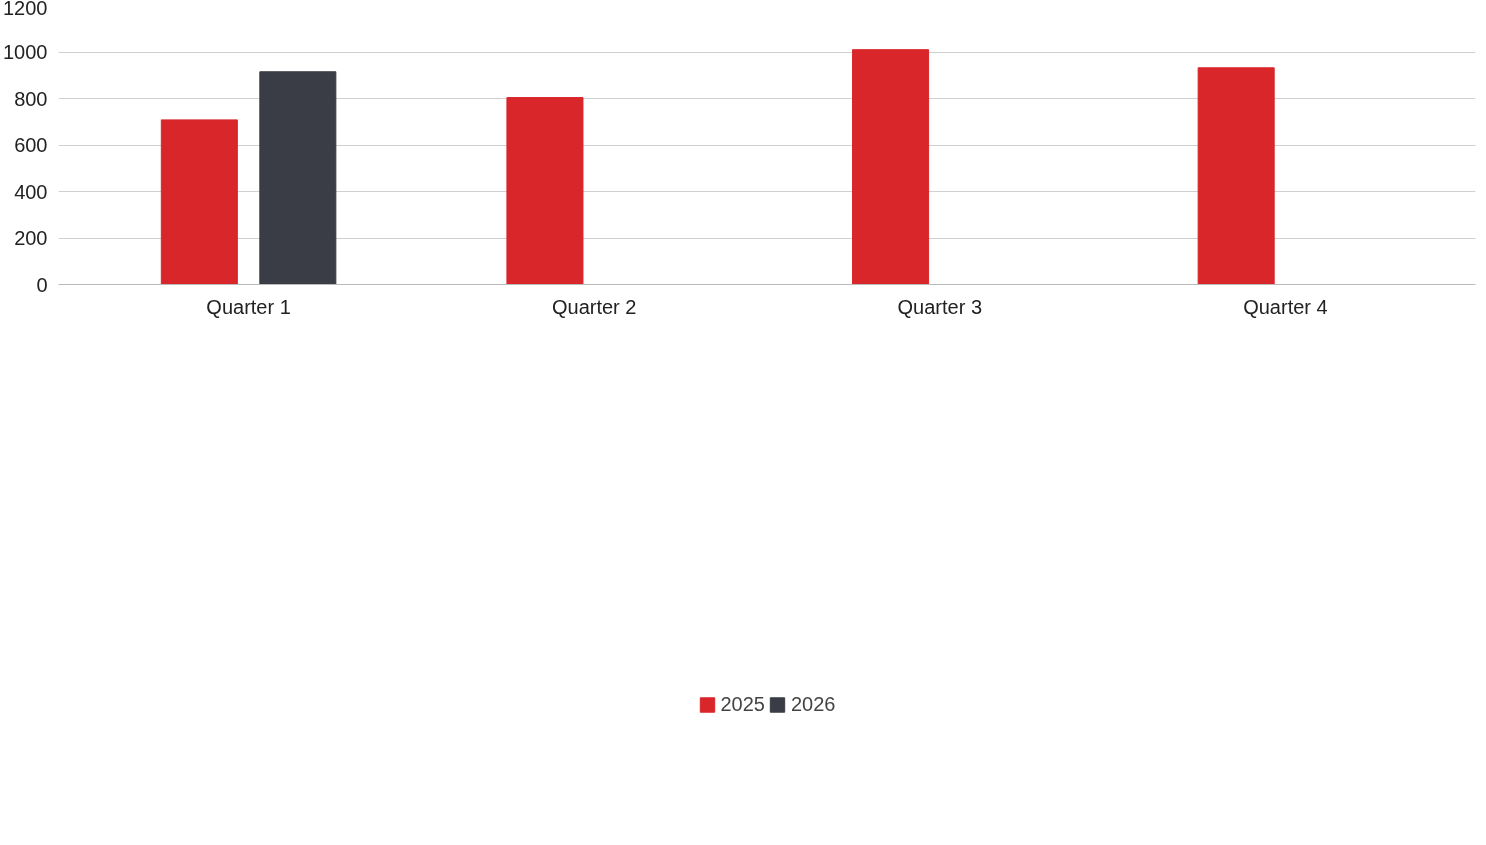  What do you see at coordinates (31, 238) in the screenshot?
I see `y-tick-label: 200` at bounding box center [31, 238].